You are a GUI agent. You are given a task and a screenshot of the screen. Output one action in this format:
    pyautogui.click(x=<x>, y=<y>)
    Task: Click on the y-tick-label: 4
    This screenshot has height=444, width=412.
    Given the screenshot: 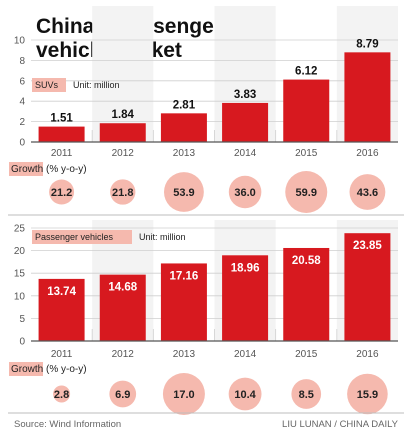 What is the action you would take?
    pyautogui.click(x=22, y=102)
    